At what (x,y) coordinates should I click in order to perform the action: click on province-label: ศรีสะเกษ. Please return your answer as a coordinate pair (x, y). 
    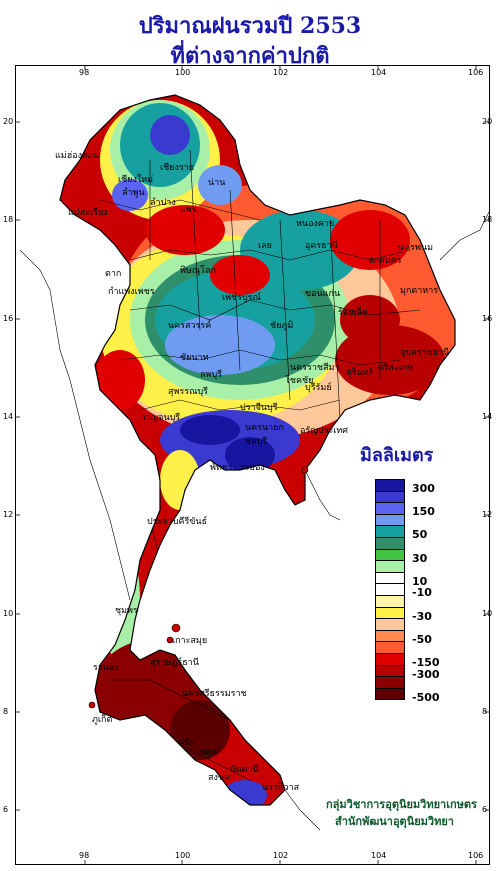
    Looking at the image, I should click on (396, 368).